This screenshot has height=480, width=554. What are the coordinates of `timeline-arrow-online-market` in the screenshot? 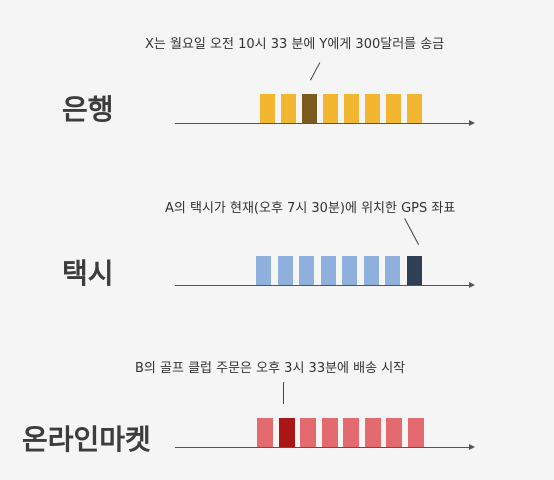 It's located at (472, 447).